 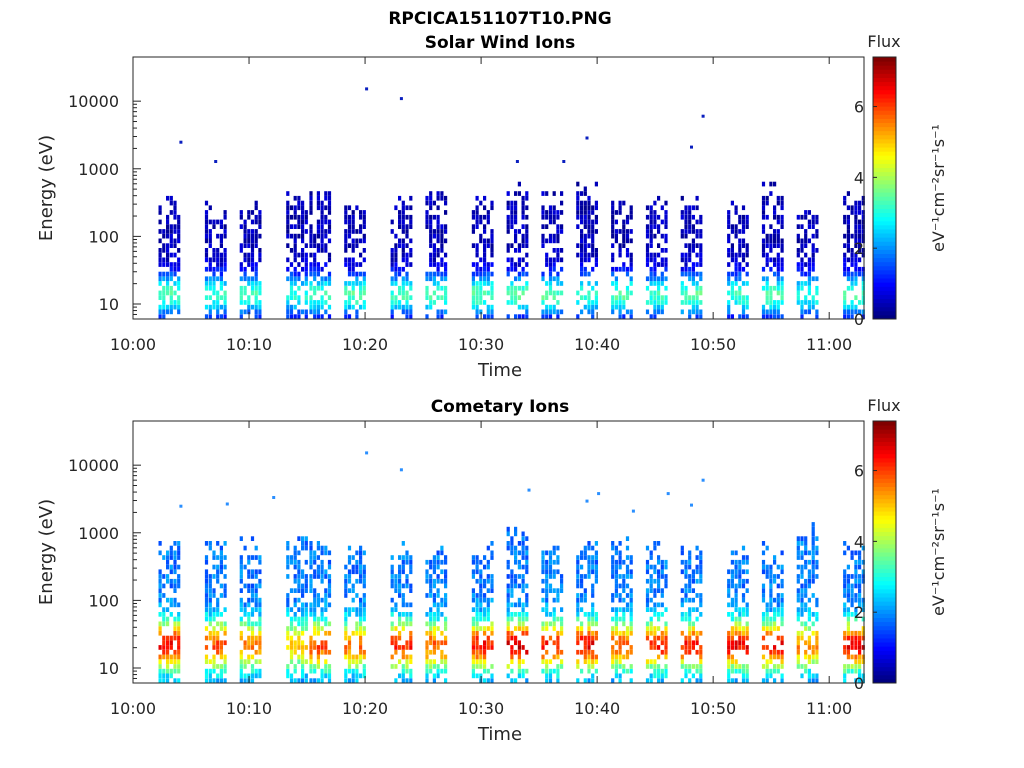 What do you see at coordinates (274, 497) in the screenshot?
I see `spectrogram-point` at bounding box center [274, 497].